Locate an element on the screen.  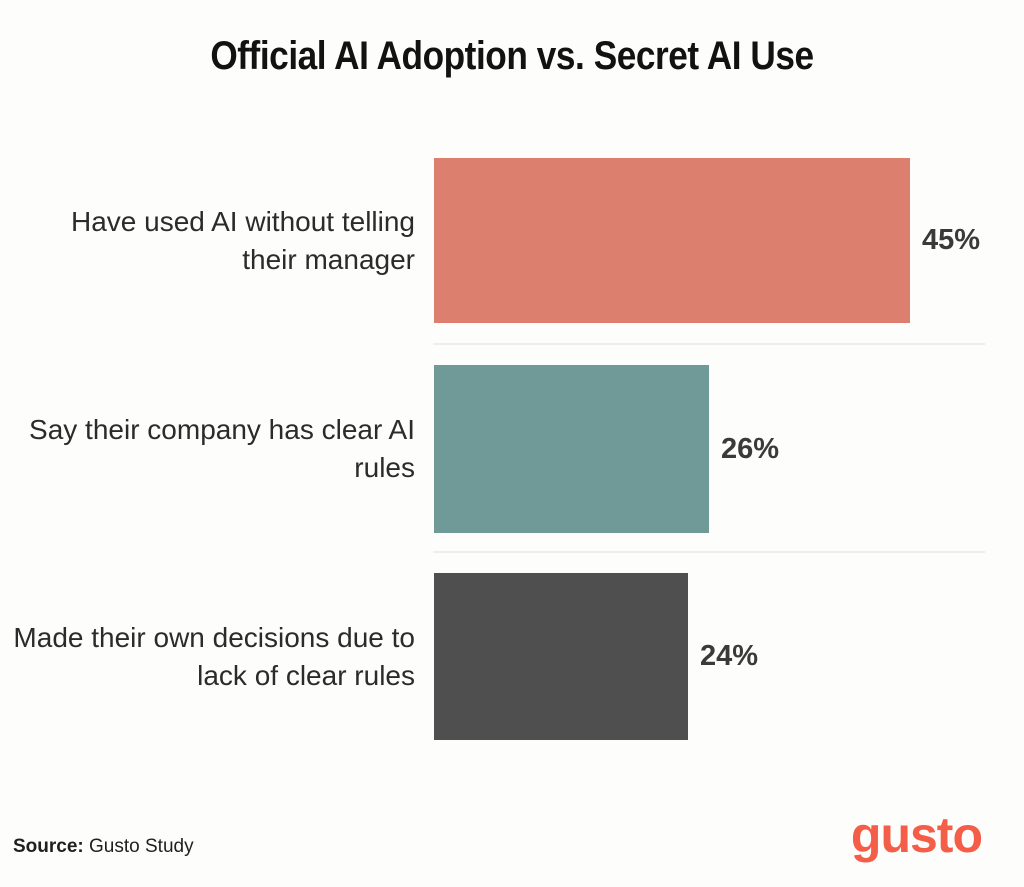
value-label-own-decisions: 24% is located at coordinates (729, 656).